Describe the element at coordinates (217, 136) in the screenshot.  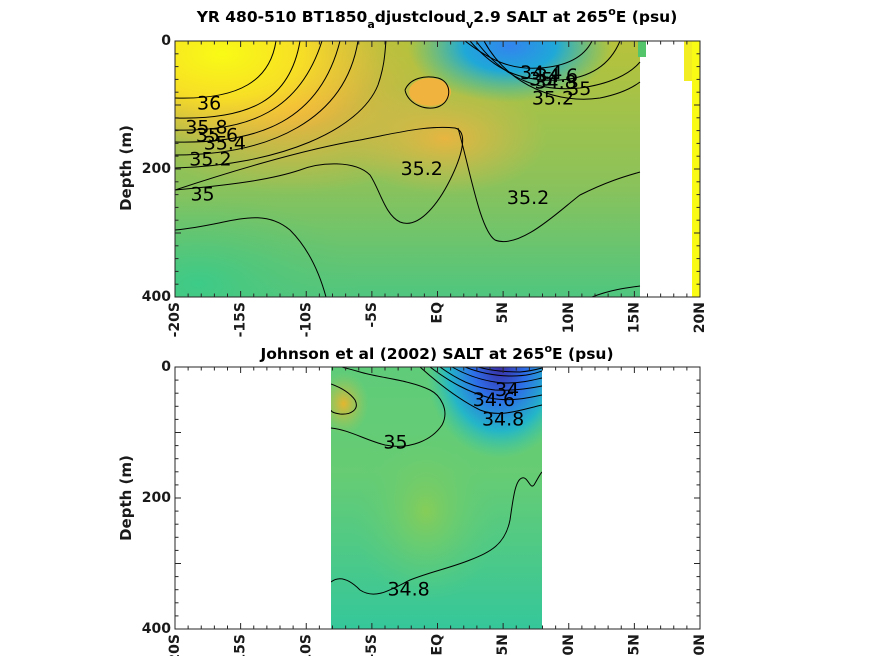
I see `contour-label: 35.6` at that location.